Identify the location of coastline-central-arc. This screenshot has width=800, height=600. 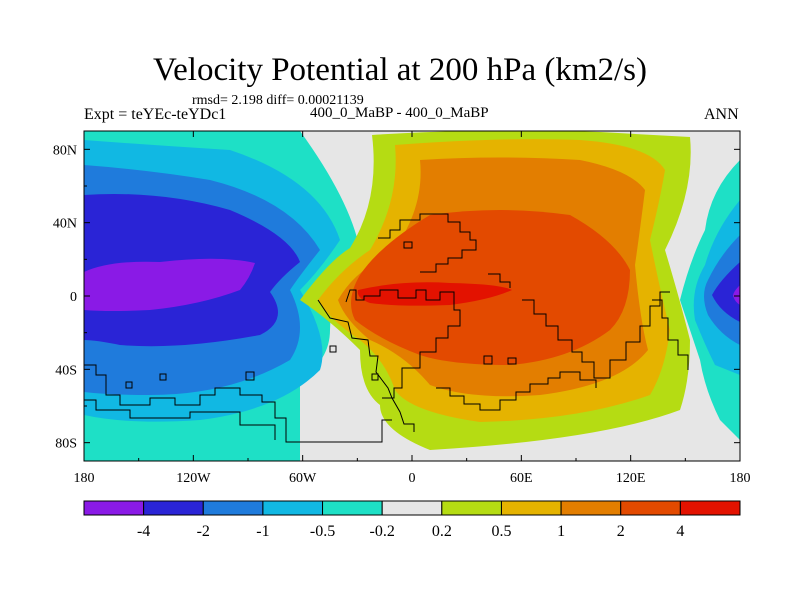
(366, 365).